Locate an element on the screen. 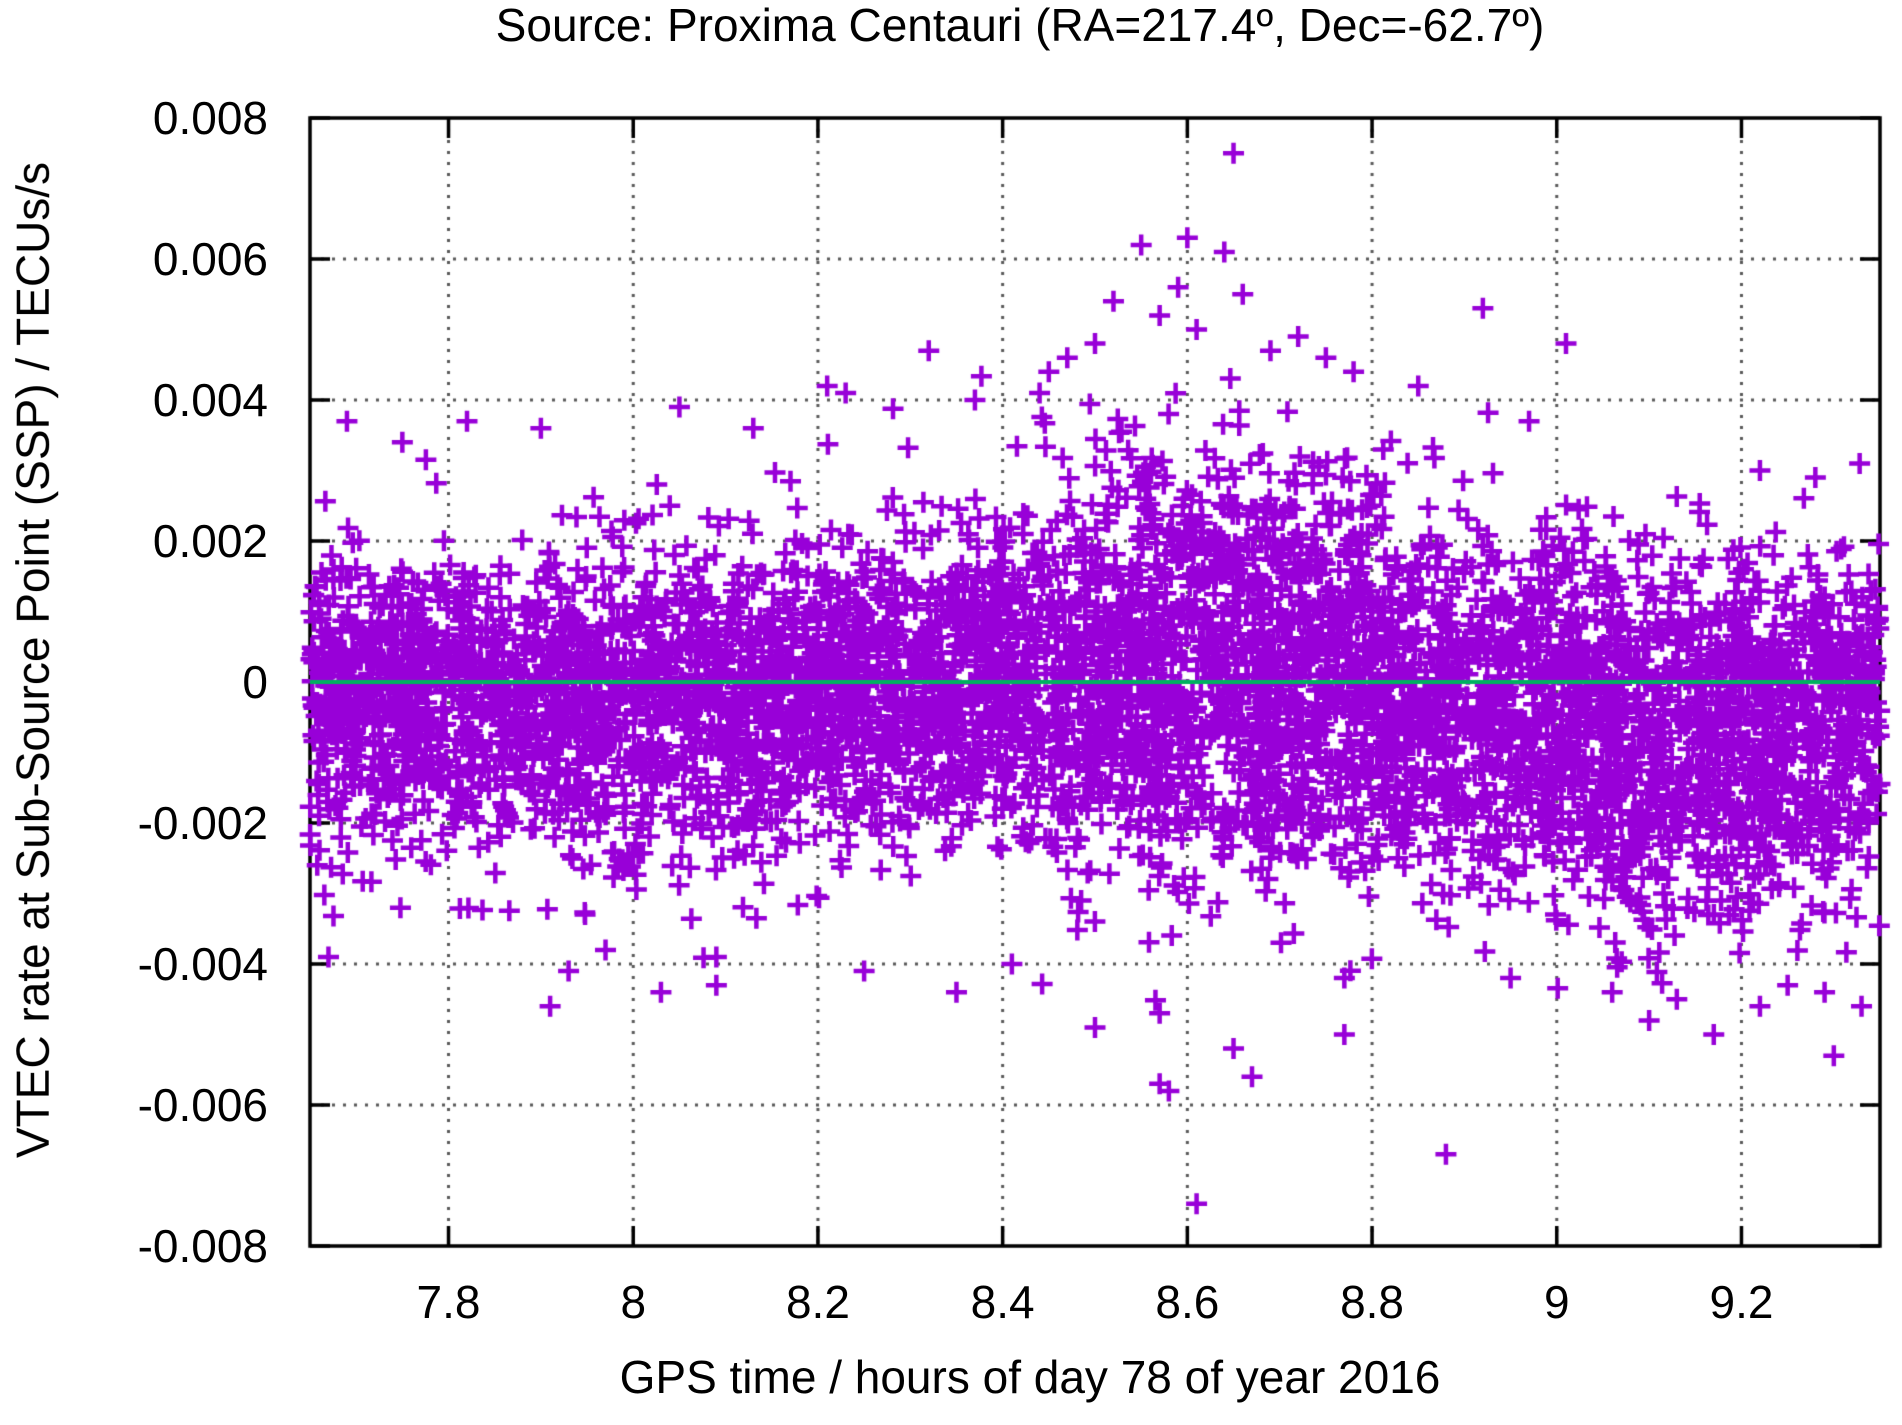 The image size is (1902, 1425). x-tick-label: 8.6 is located at coordinates (1187, 1302).